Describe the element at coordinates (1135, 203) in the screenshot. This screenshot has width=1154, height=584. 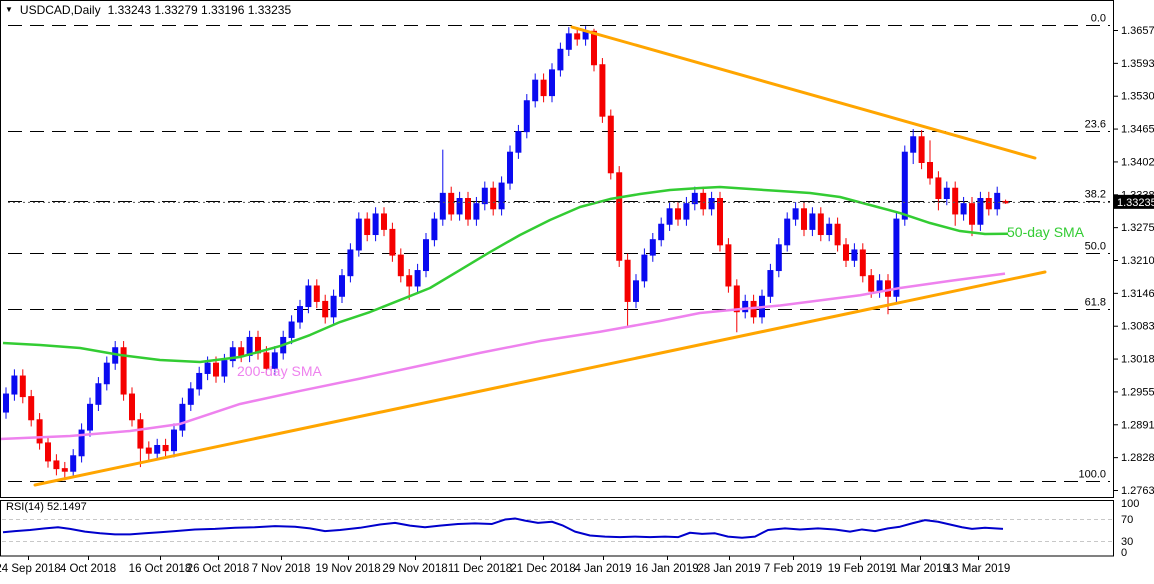
I see `current-price-value: 1.33235` at that location.